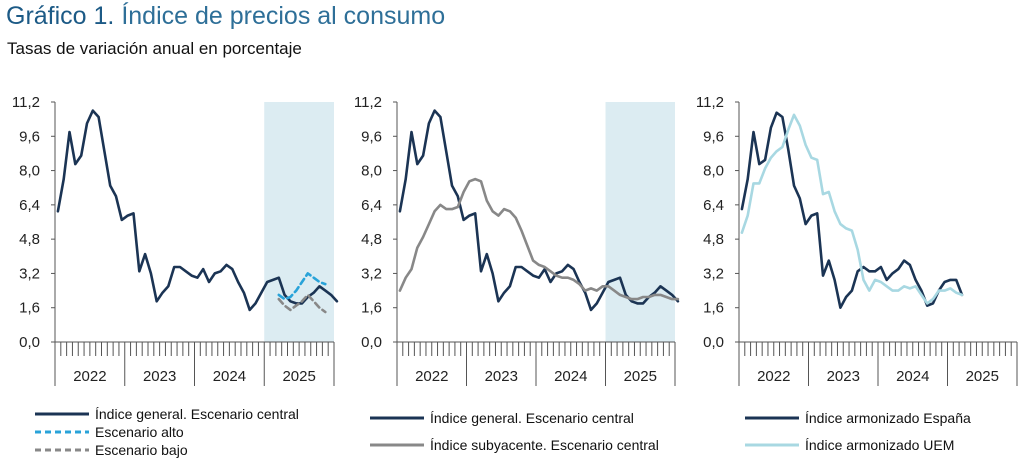  I want to click on legend-label: Escenario bajo, so click(141, 450).